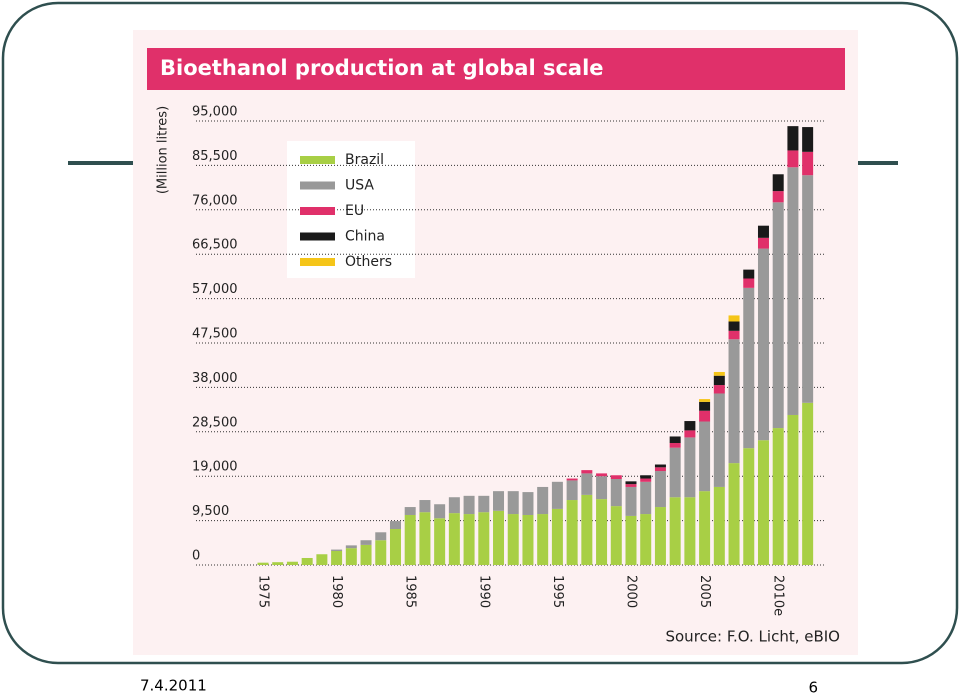 The image size is (960, 696). I want to click on y-tick-label: 66,500, so click(215, 245).